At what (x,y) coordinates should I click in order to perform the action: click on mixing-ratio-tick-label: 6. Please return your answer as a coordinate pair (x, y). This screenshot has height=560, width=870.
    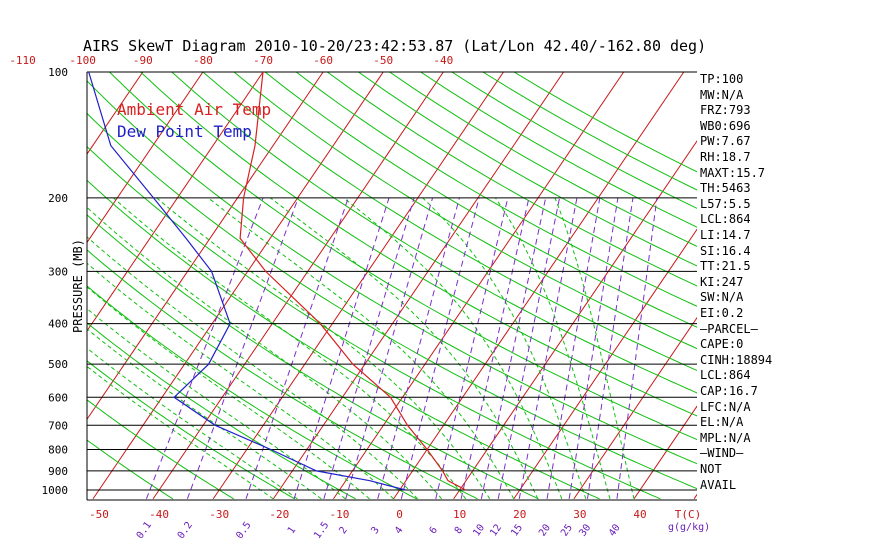
    Looking at the image, I should click on (434, 530).